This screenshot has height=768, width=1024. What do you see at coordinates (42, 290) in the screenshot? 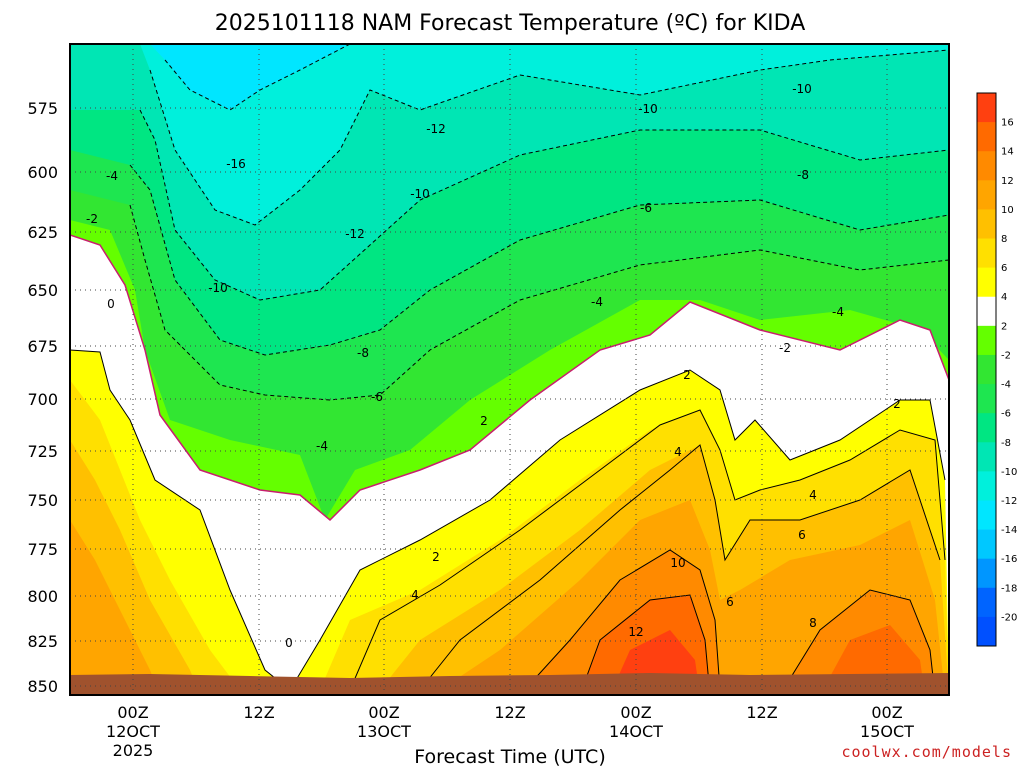
I see `y-tick-label: 650` at bounding box center [42, 290].